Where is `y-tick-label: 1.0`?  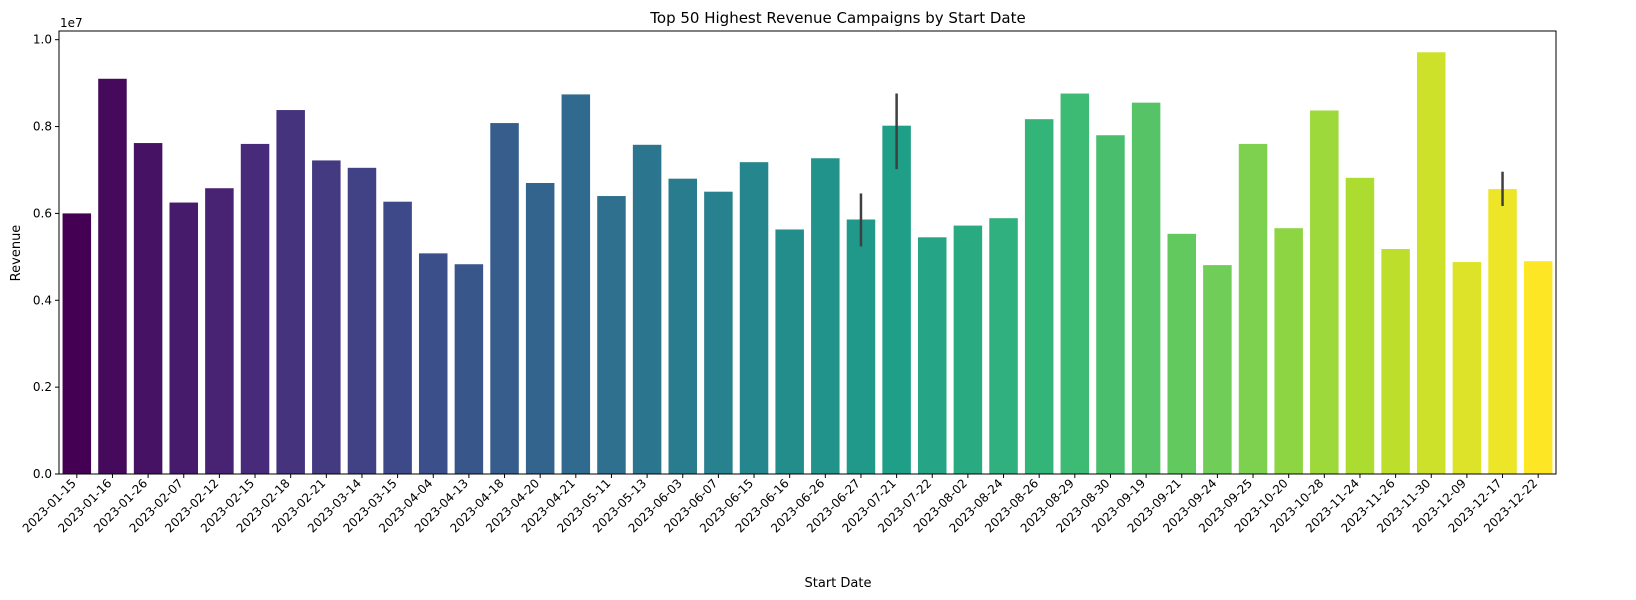 y-tick-label: 1.0 is located at coordinates (42, 40).